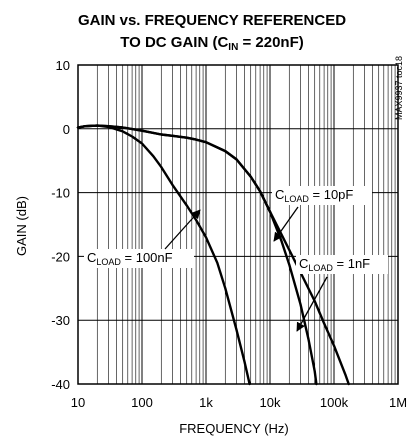 The image size is (409, 442). I want to click on label-cload-100nf: CLOAD = 100nF, so click(130, 258).